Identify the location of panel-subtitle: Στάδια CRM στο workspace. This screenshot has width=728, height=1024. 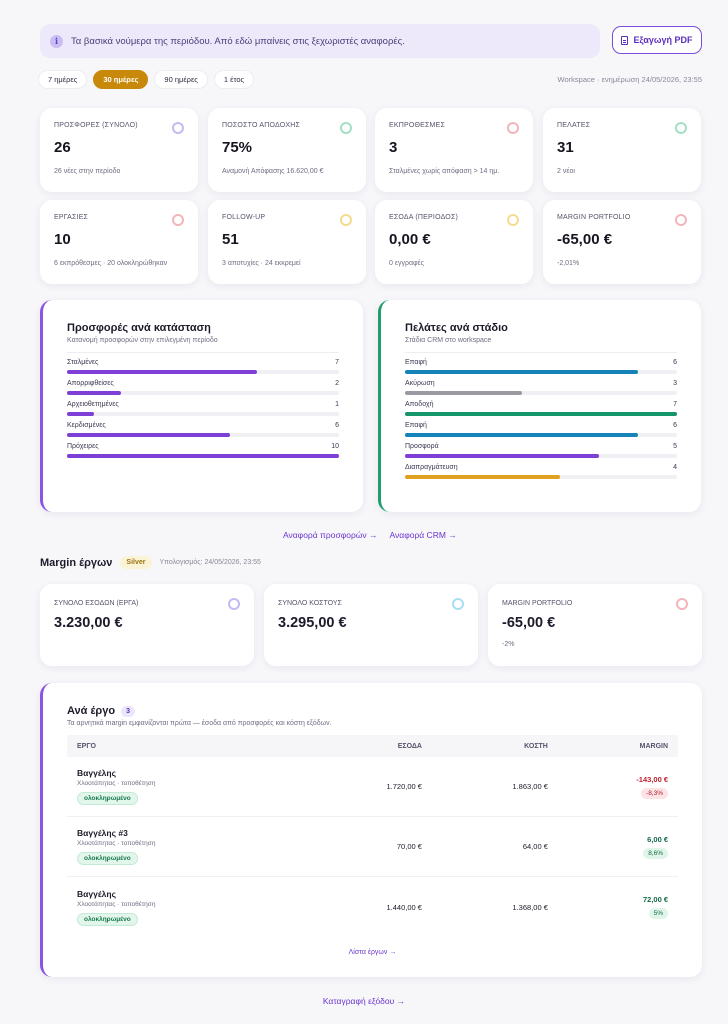
(541, 345).